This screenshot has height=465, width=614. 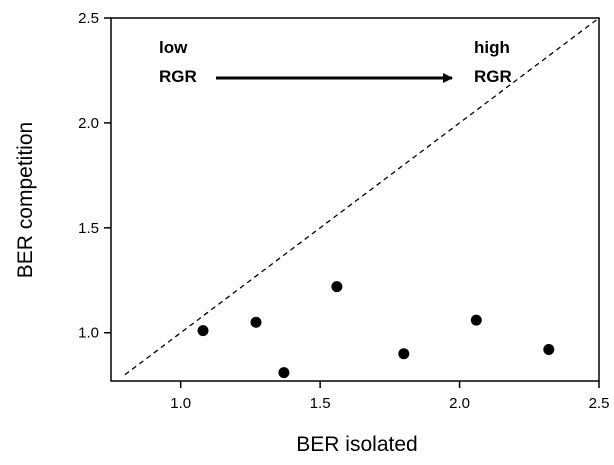 I want to click on x-axis-ticks: 1.0 1.5 2.0 2.5, so click(x=389, y=396).